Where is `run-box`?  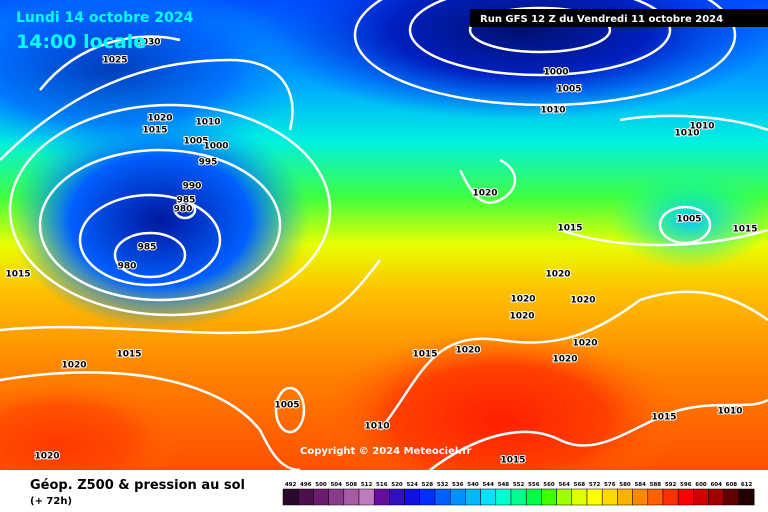 run-box is located at coordinates (619, 18).